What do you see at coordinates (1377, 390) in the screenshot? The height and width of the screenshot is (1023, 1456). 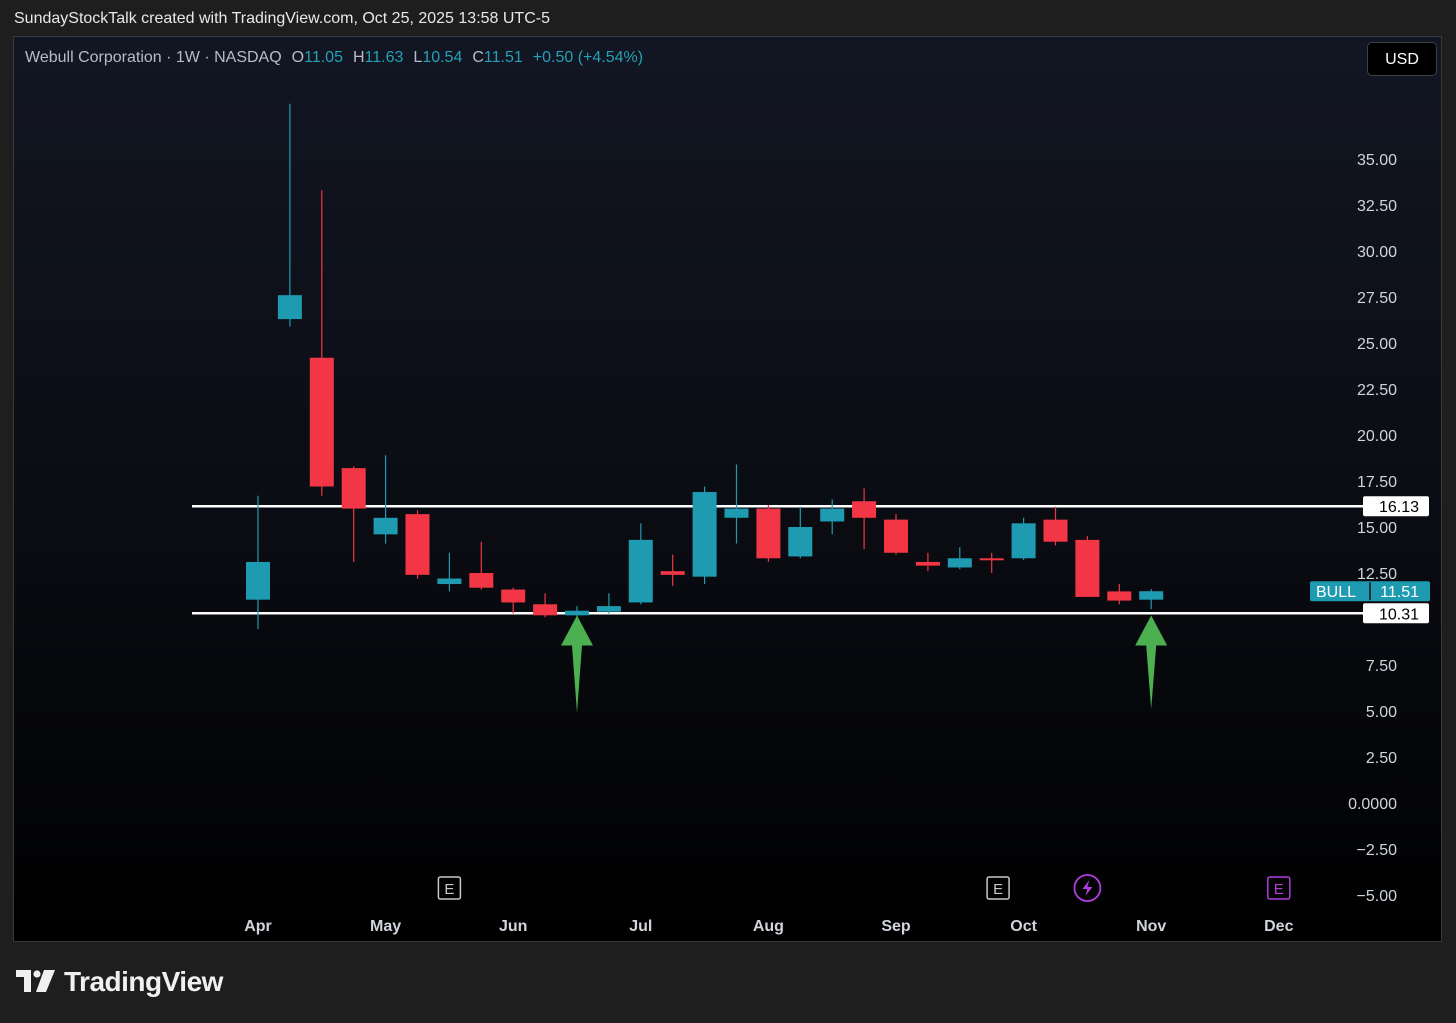 I see `y-tick-label: 22.50` at bounding box center [1377, 390].